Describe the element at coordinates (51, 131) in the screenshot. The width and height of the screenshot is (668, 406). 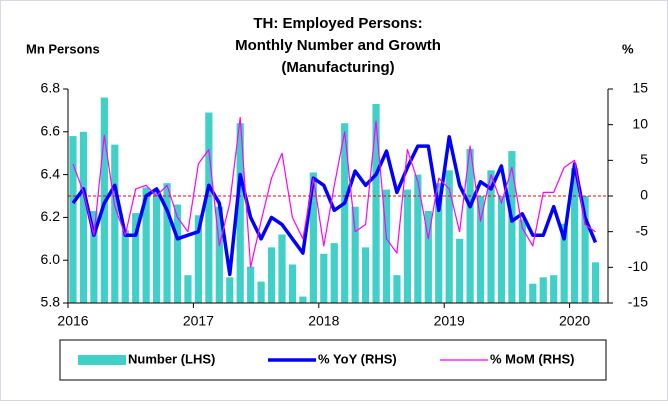
I see `y-tick-label: 6.6` at that location.